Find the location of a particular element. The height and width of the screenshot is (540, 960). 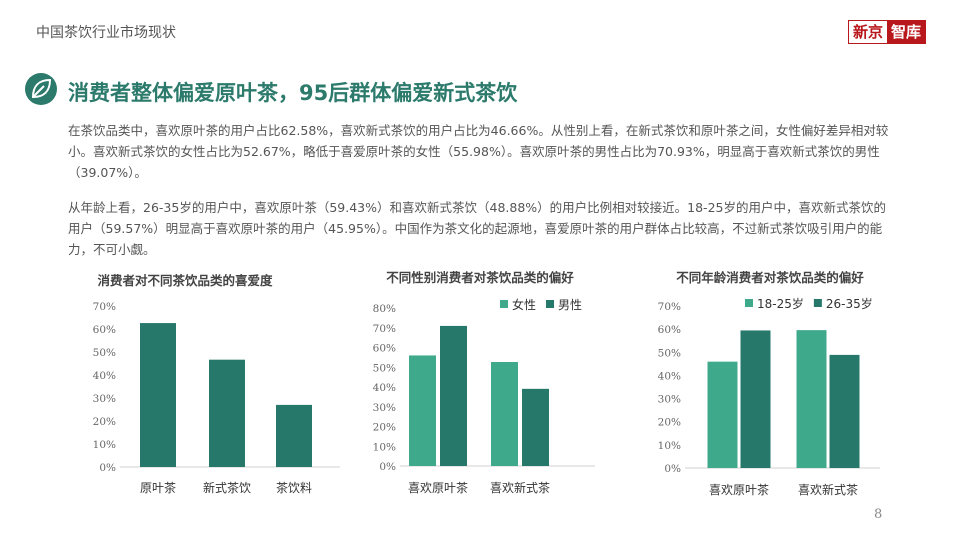

chart-title: 消费者对不同茶饮品类的喜爱度 is located at coordinates (185, 280).